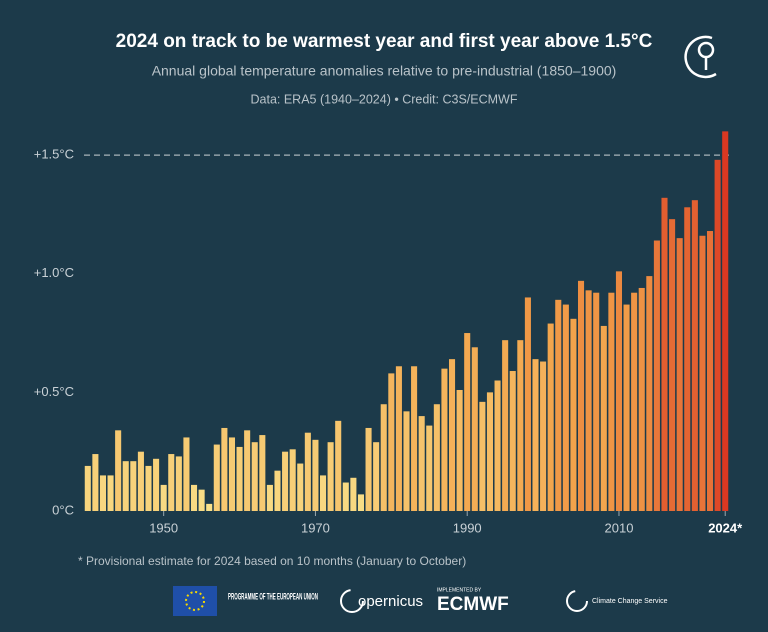 Image resolution: width=768 pixels, height=632 pixels. What do you see at coordinates (577, 601) in the screenshot?
I see `c3s-mark` at bounding box center [577, 601].